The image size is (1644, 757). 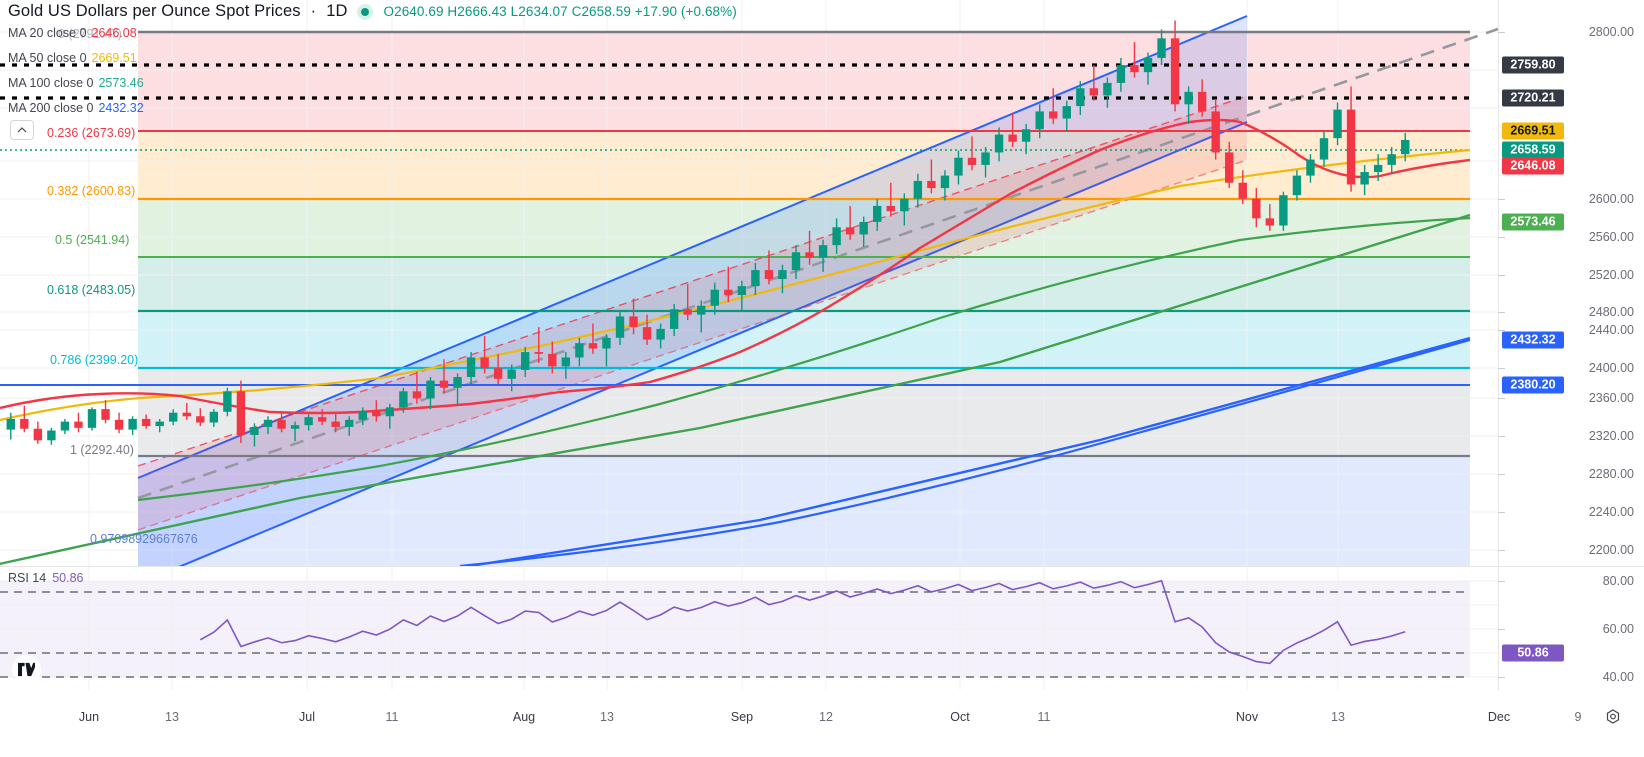 What do you see at coordinates (94, 360) in the screenshot?
I see `fib-label-5: 0.786 (2399.20)` at bounding box center [94, 360].